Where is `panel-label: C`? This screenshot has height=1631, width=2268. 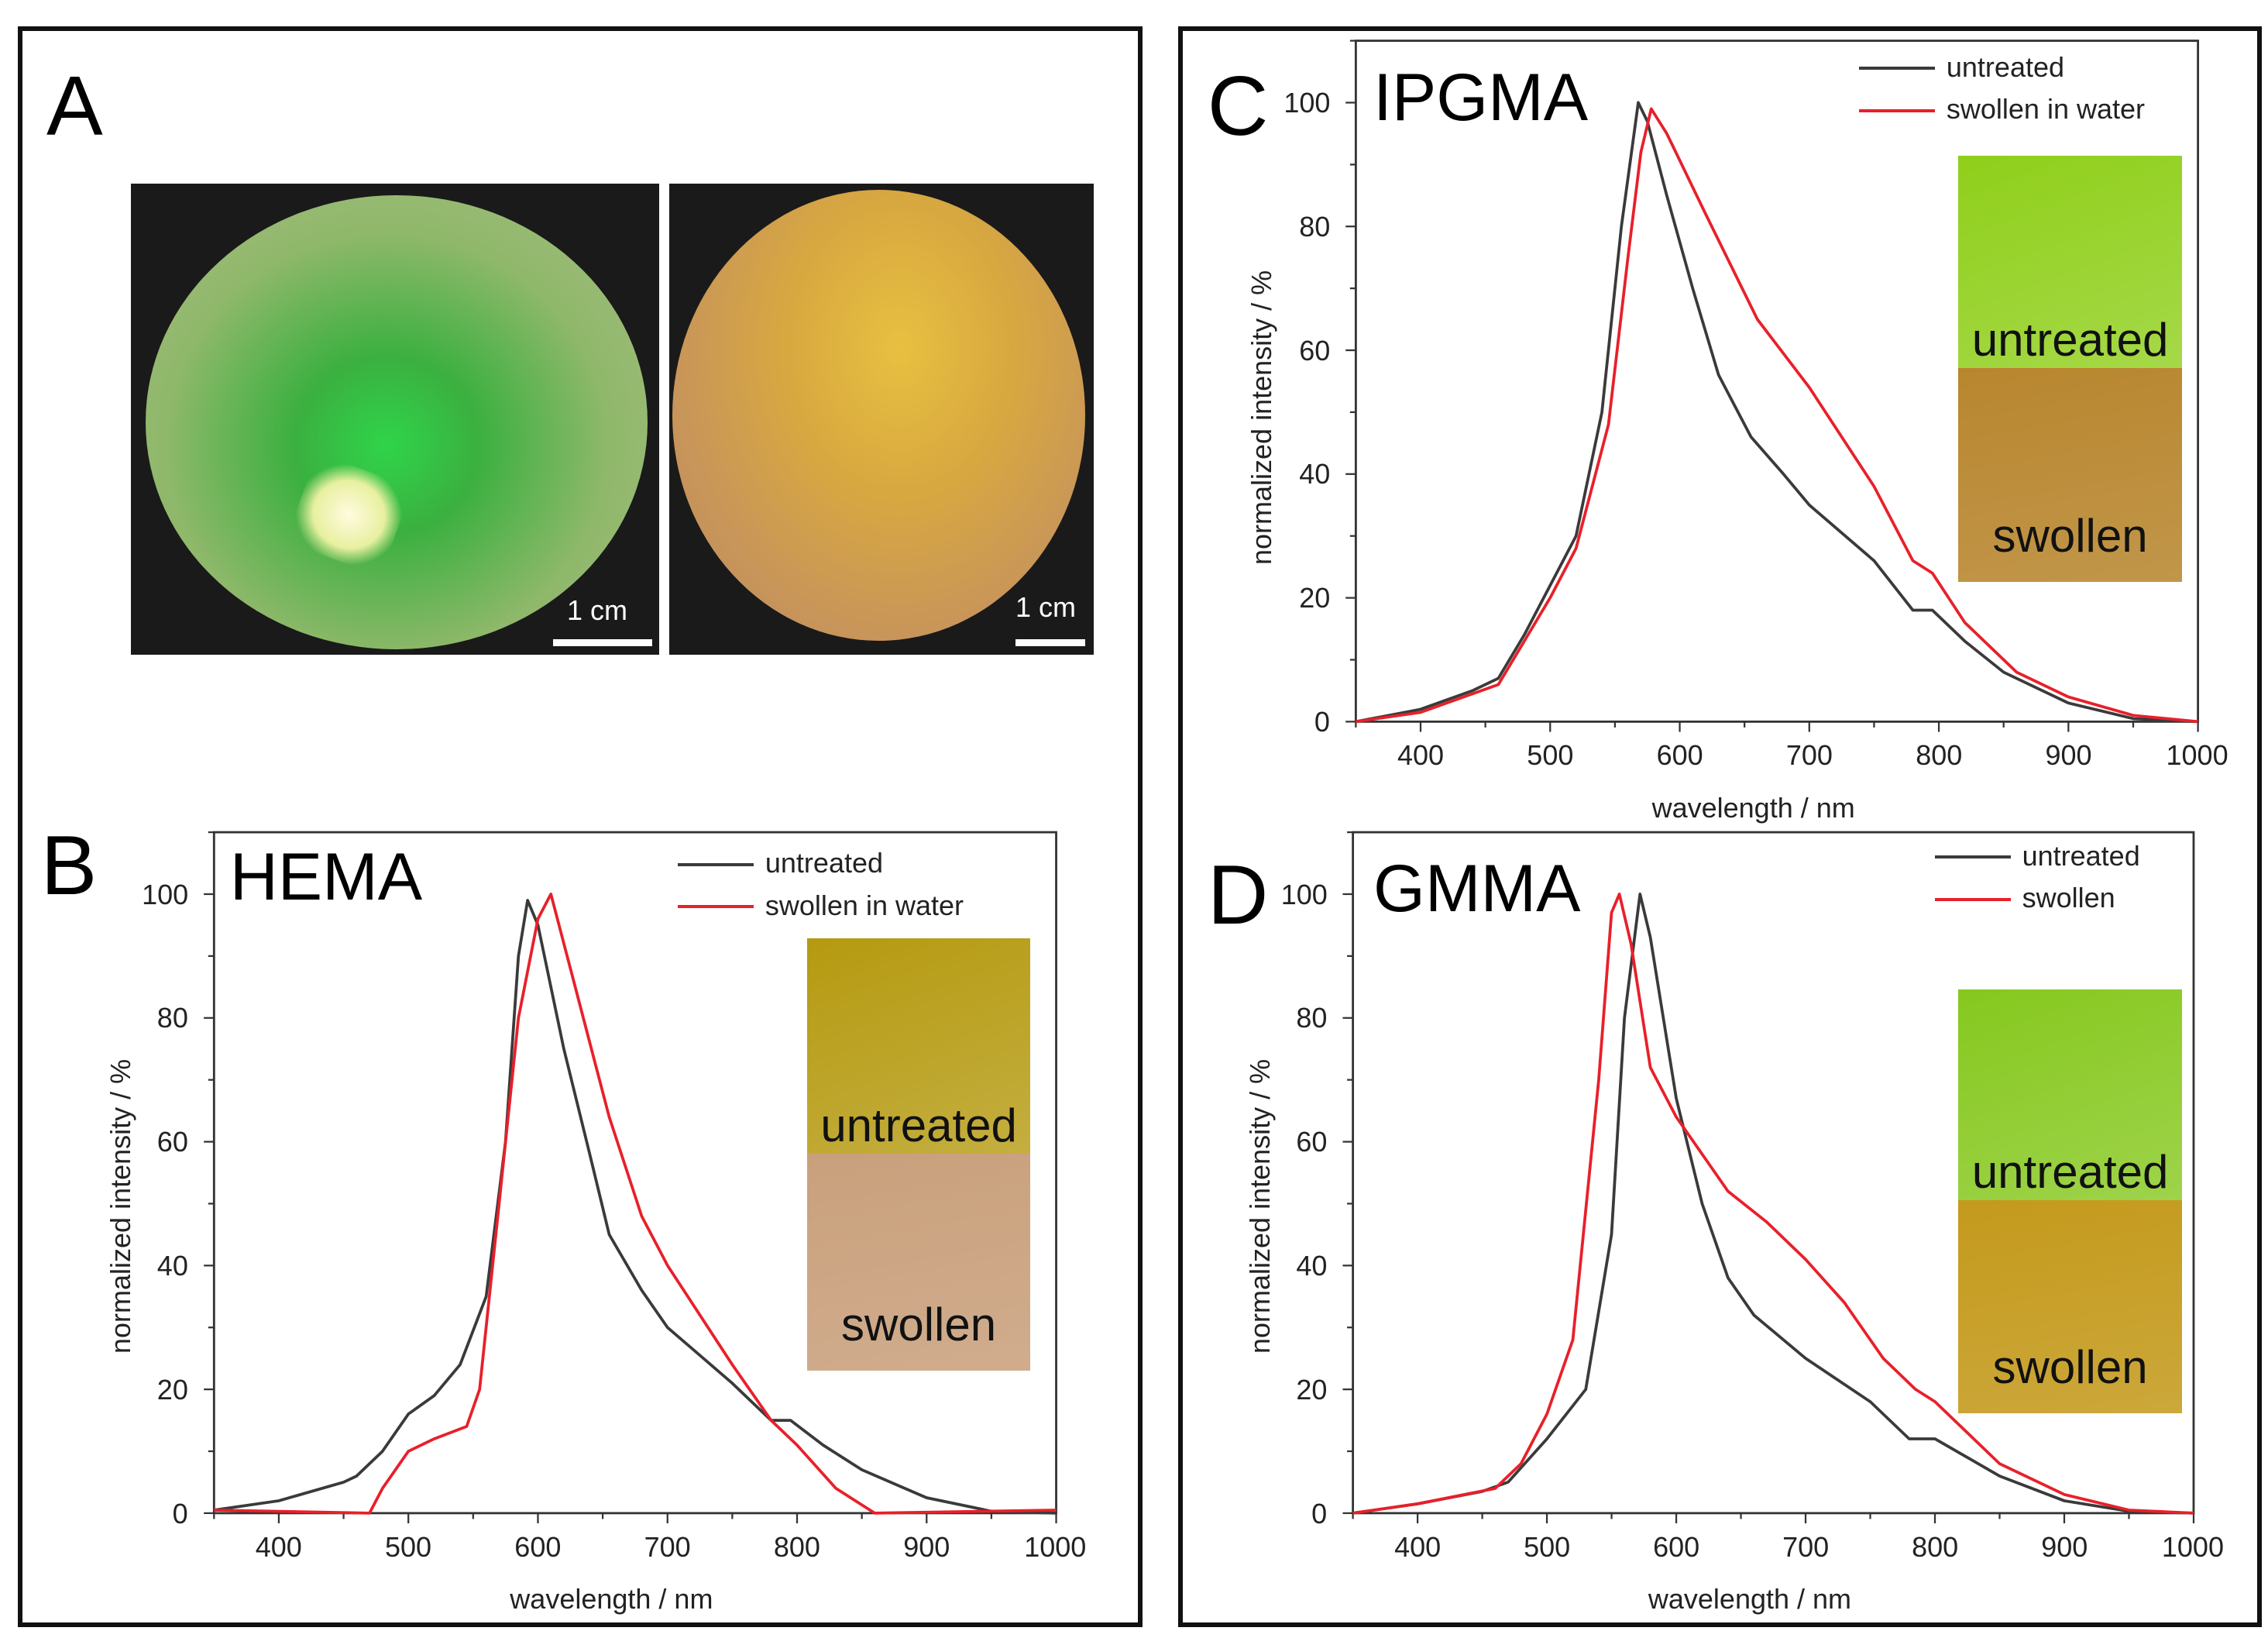
panel-label: C is located at coordinates (1238, 105).